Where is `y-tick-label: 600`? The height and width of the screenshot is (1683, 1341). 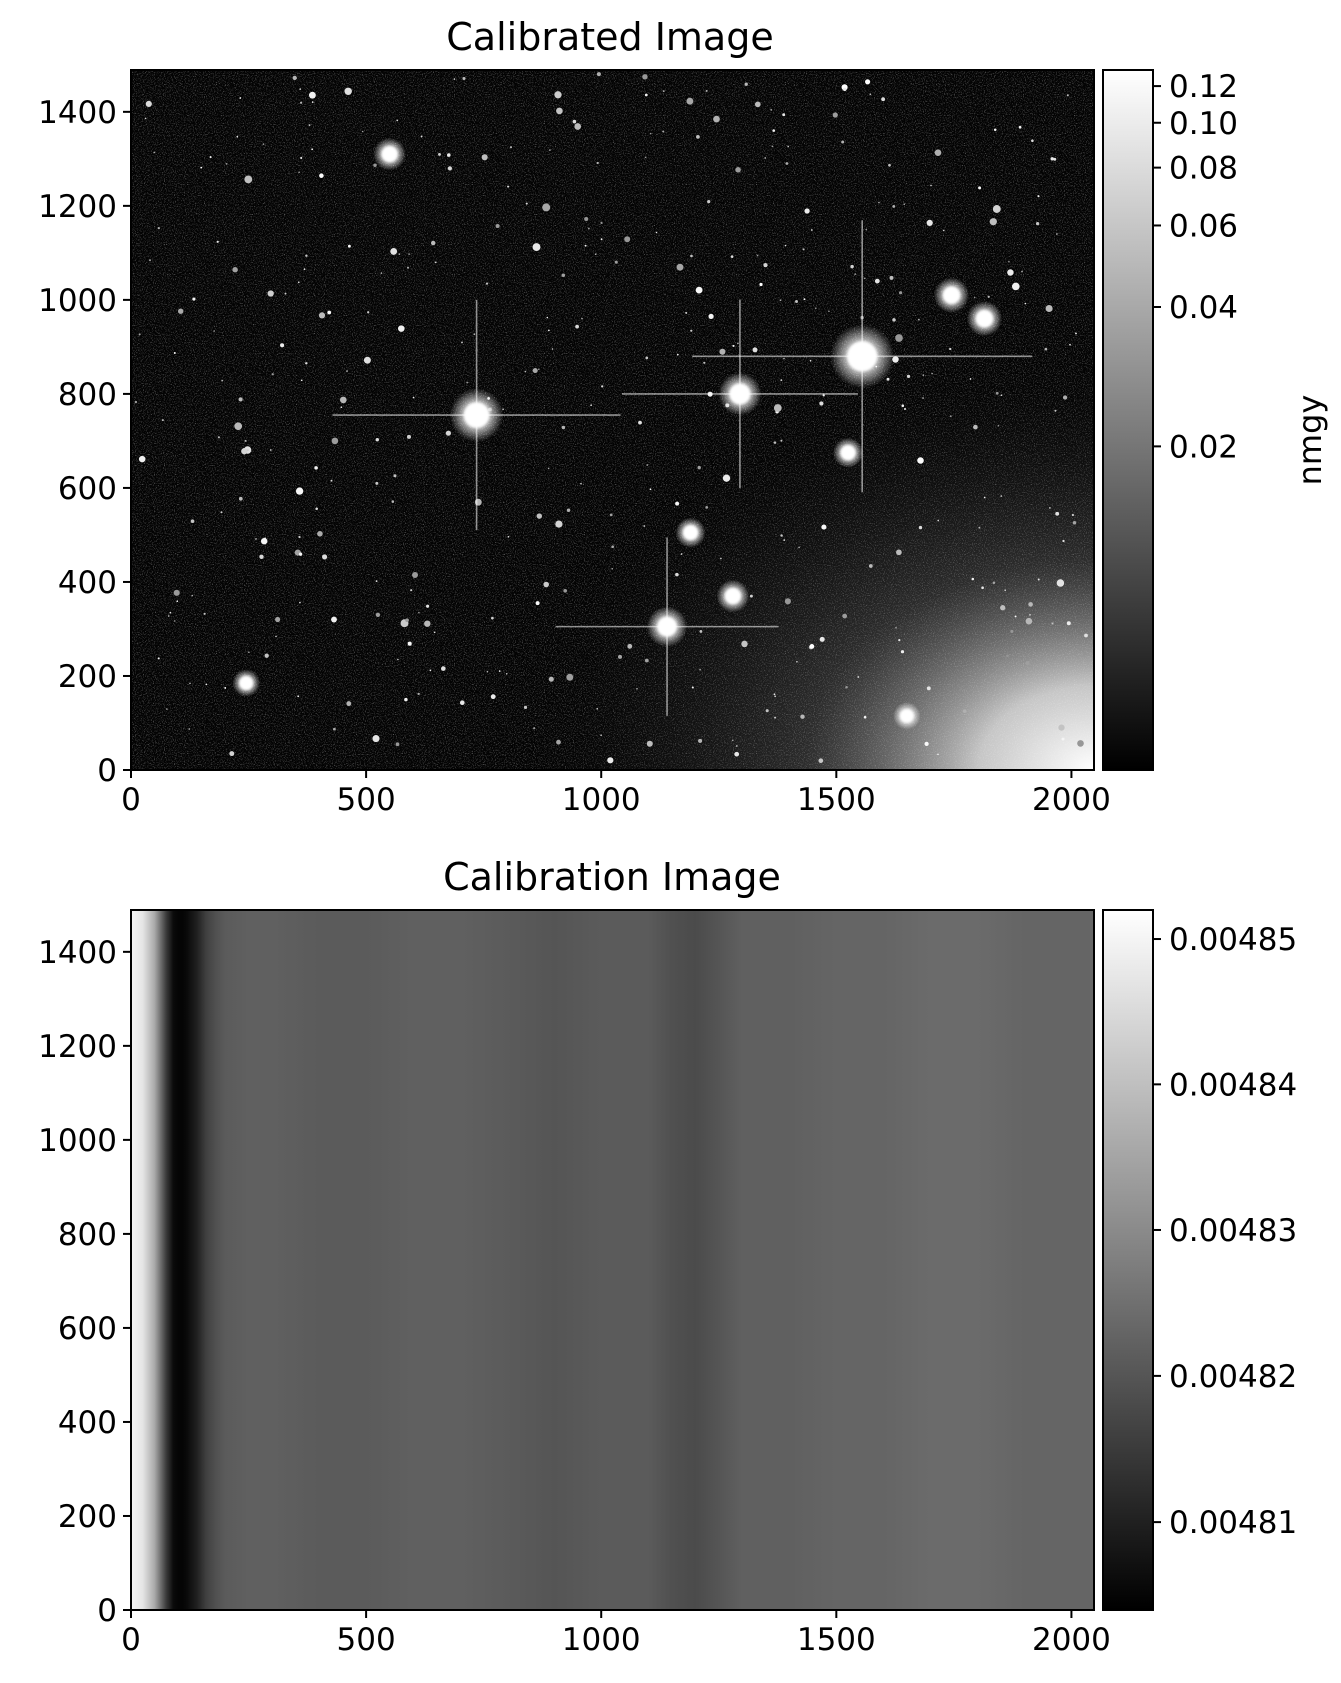 y-tick-label: 600 is located at coordinates (87, 1329).